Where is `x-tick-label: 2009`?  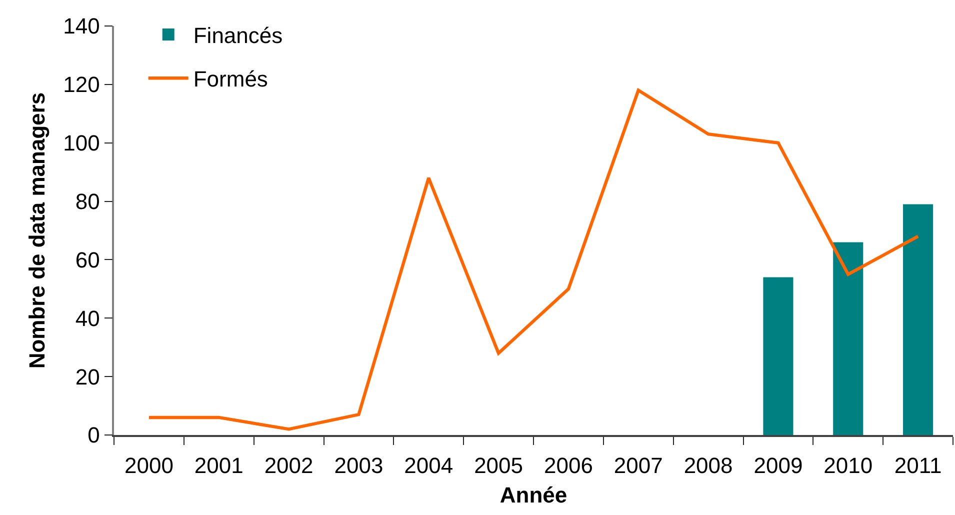
x-tick-label: 2009 is located at coordinates (778, 465).